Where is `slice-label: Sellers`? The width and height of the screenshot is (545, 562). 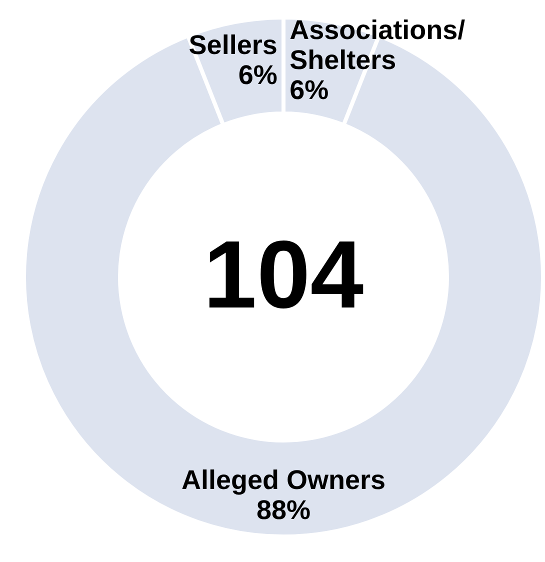 slice-label: Sellers is located at coordinates (233, 45).